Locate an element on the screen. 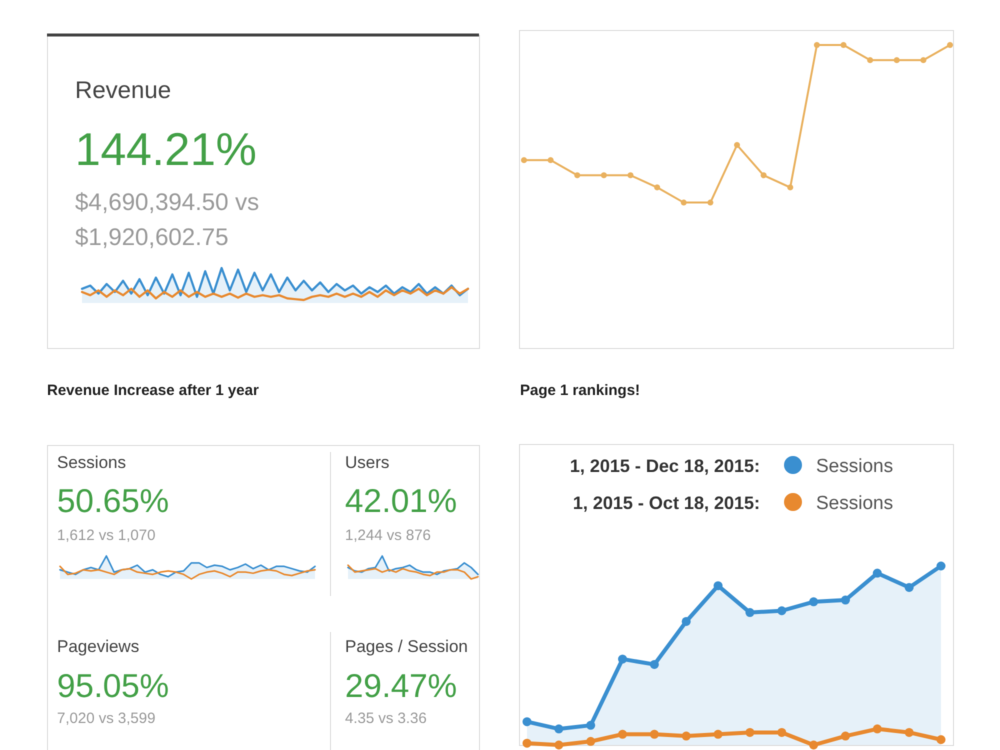 The width and height of the screenshot is (1000, 750). text: 1,612 vs 1,070 is located at coordinates (106, 535).